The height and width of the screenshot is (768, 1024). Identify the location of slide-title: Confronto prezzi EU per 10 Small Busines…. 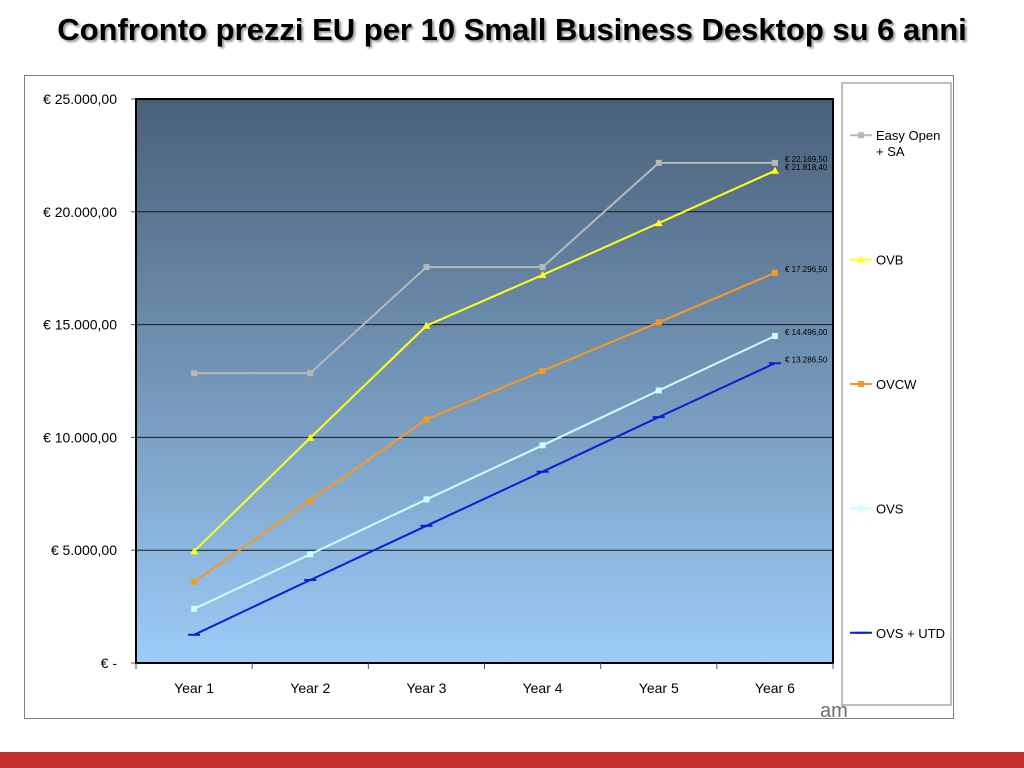
(512, 29).